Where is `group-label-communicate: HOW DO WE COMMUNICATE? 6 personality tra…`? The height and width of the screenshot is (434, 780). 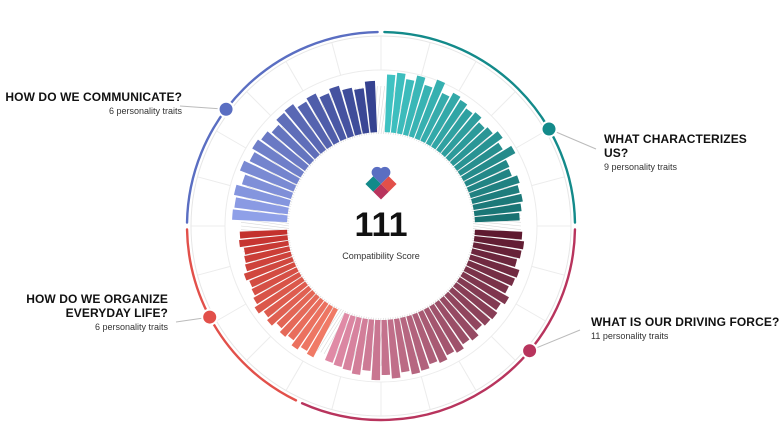
group-label-communicate: HOW DO WE COMMUNICATE? 6 personality tra… is located at coordinates (91, 103).